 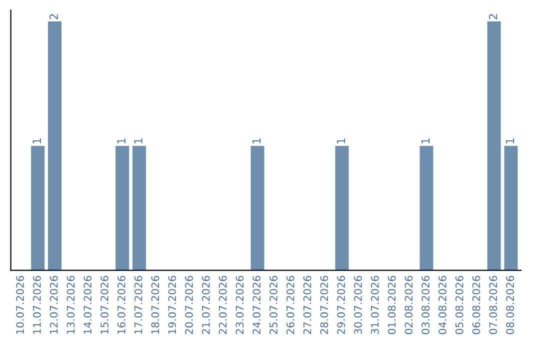 What do you see at coordinates (256, 305) in the screenshot?
I see `x-tick-label: 24.07.2026` at bounding box center [256, 305].